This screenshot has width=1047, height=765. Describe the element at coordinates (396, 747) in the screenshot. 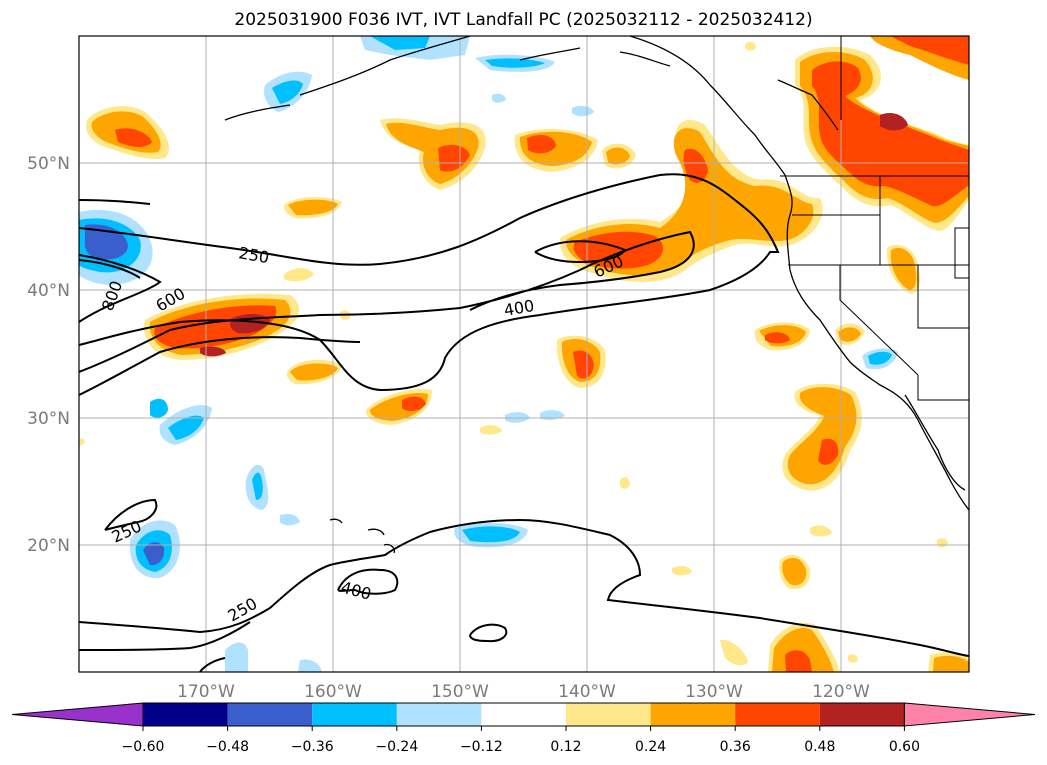

I see `colorbar-tick-label: −0.24` at that location.